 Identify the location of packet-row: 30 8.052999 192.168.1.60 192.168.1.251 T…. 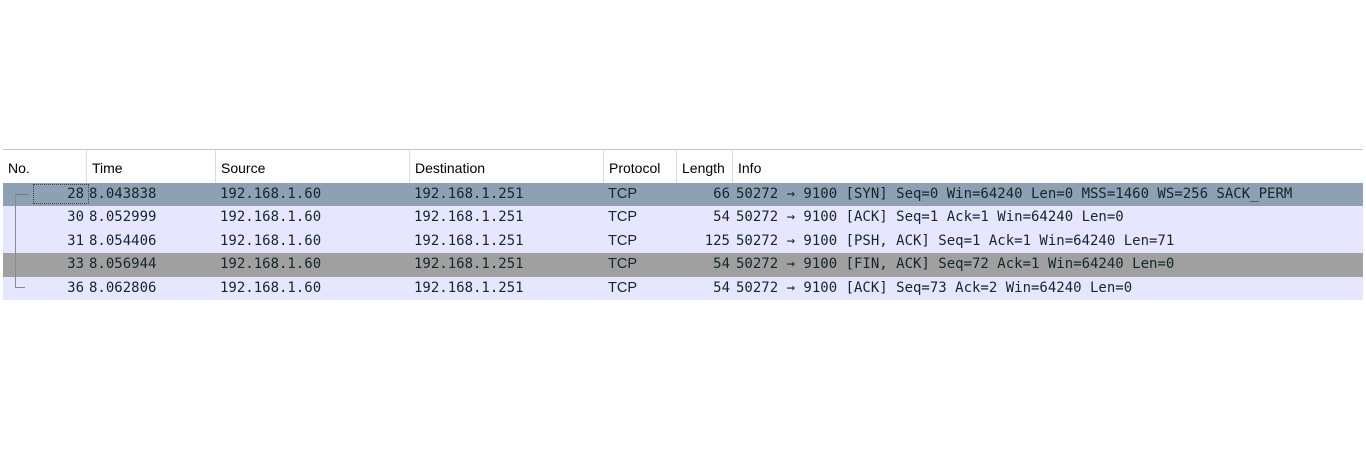
(683, 218).